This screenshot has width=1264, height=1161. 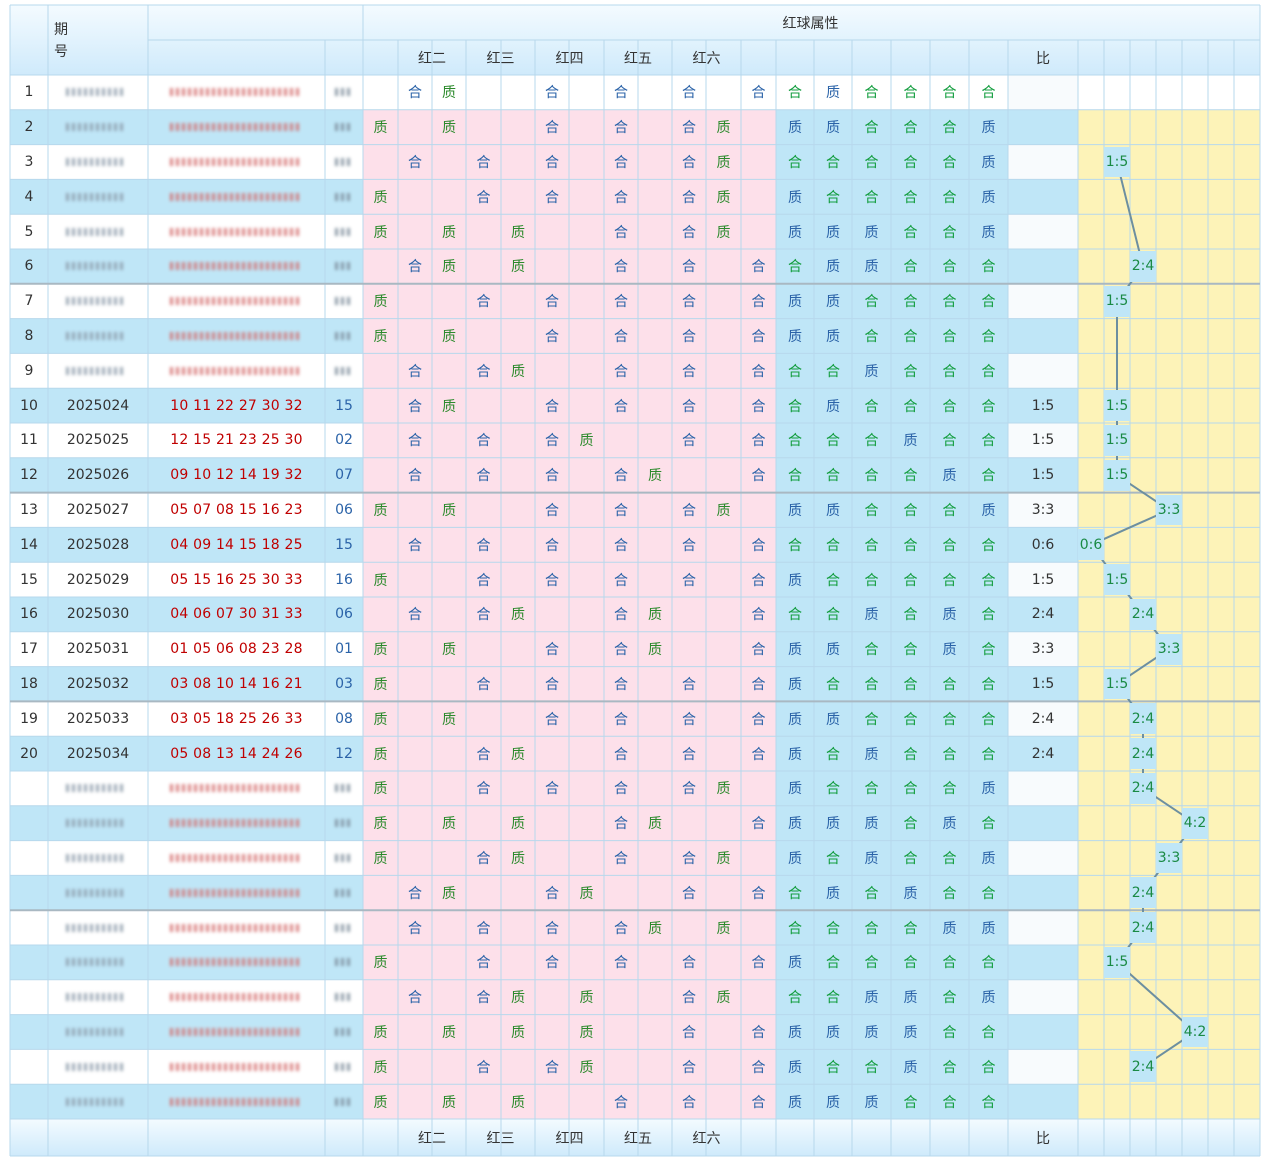 What do you see at coordinates (29, 962) in the screenshot?
I see `row-index` at bounding box center [29, 962].